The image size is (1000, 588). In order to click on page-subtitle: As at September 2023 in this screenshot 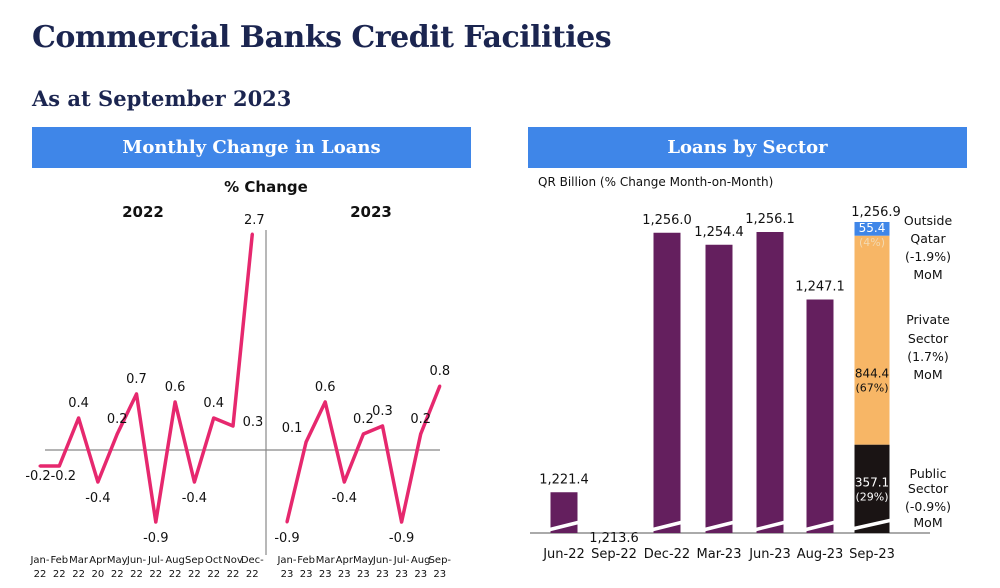, I will do `click(162, 98)`.